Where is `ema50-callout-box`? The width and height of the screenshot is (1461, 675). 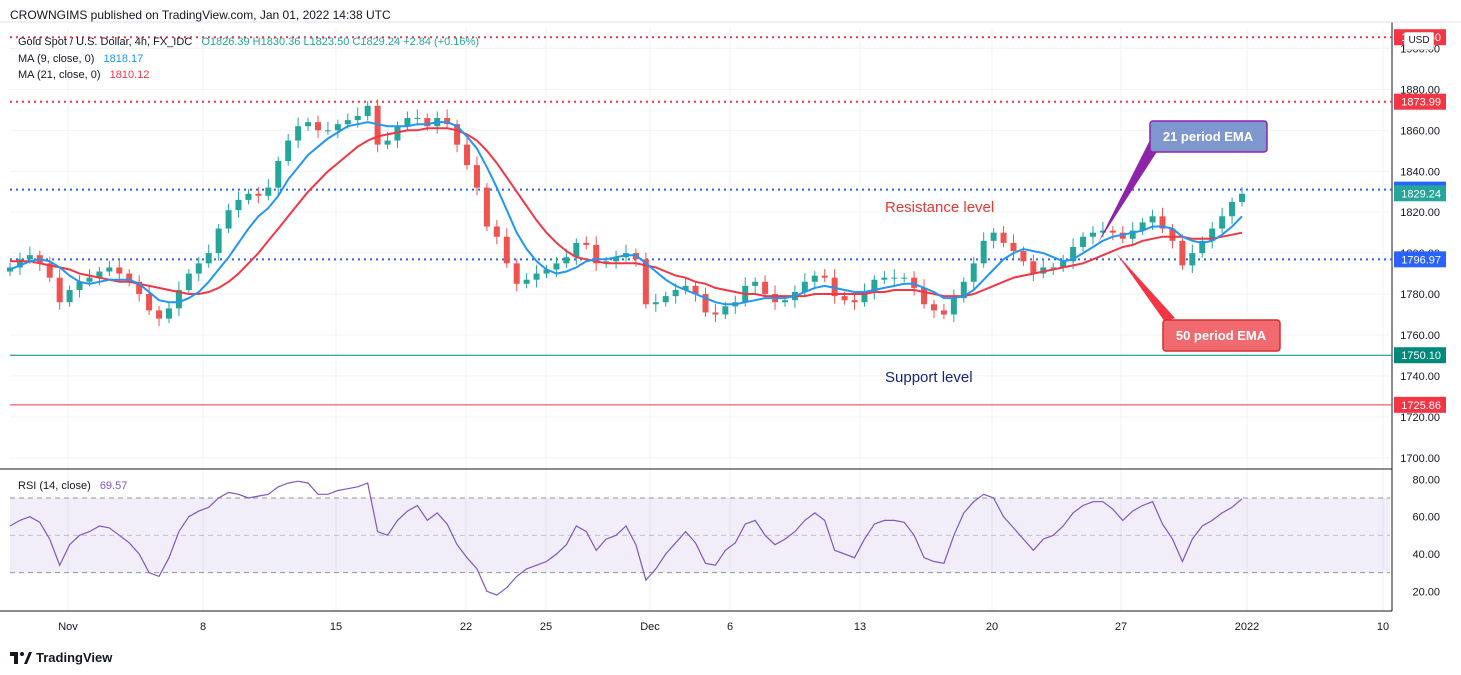 ema50-callout-box is located at coordinates (1221, 335).